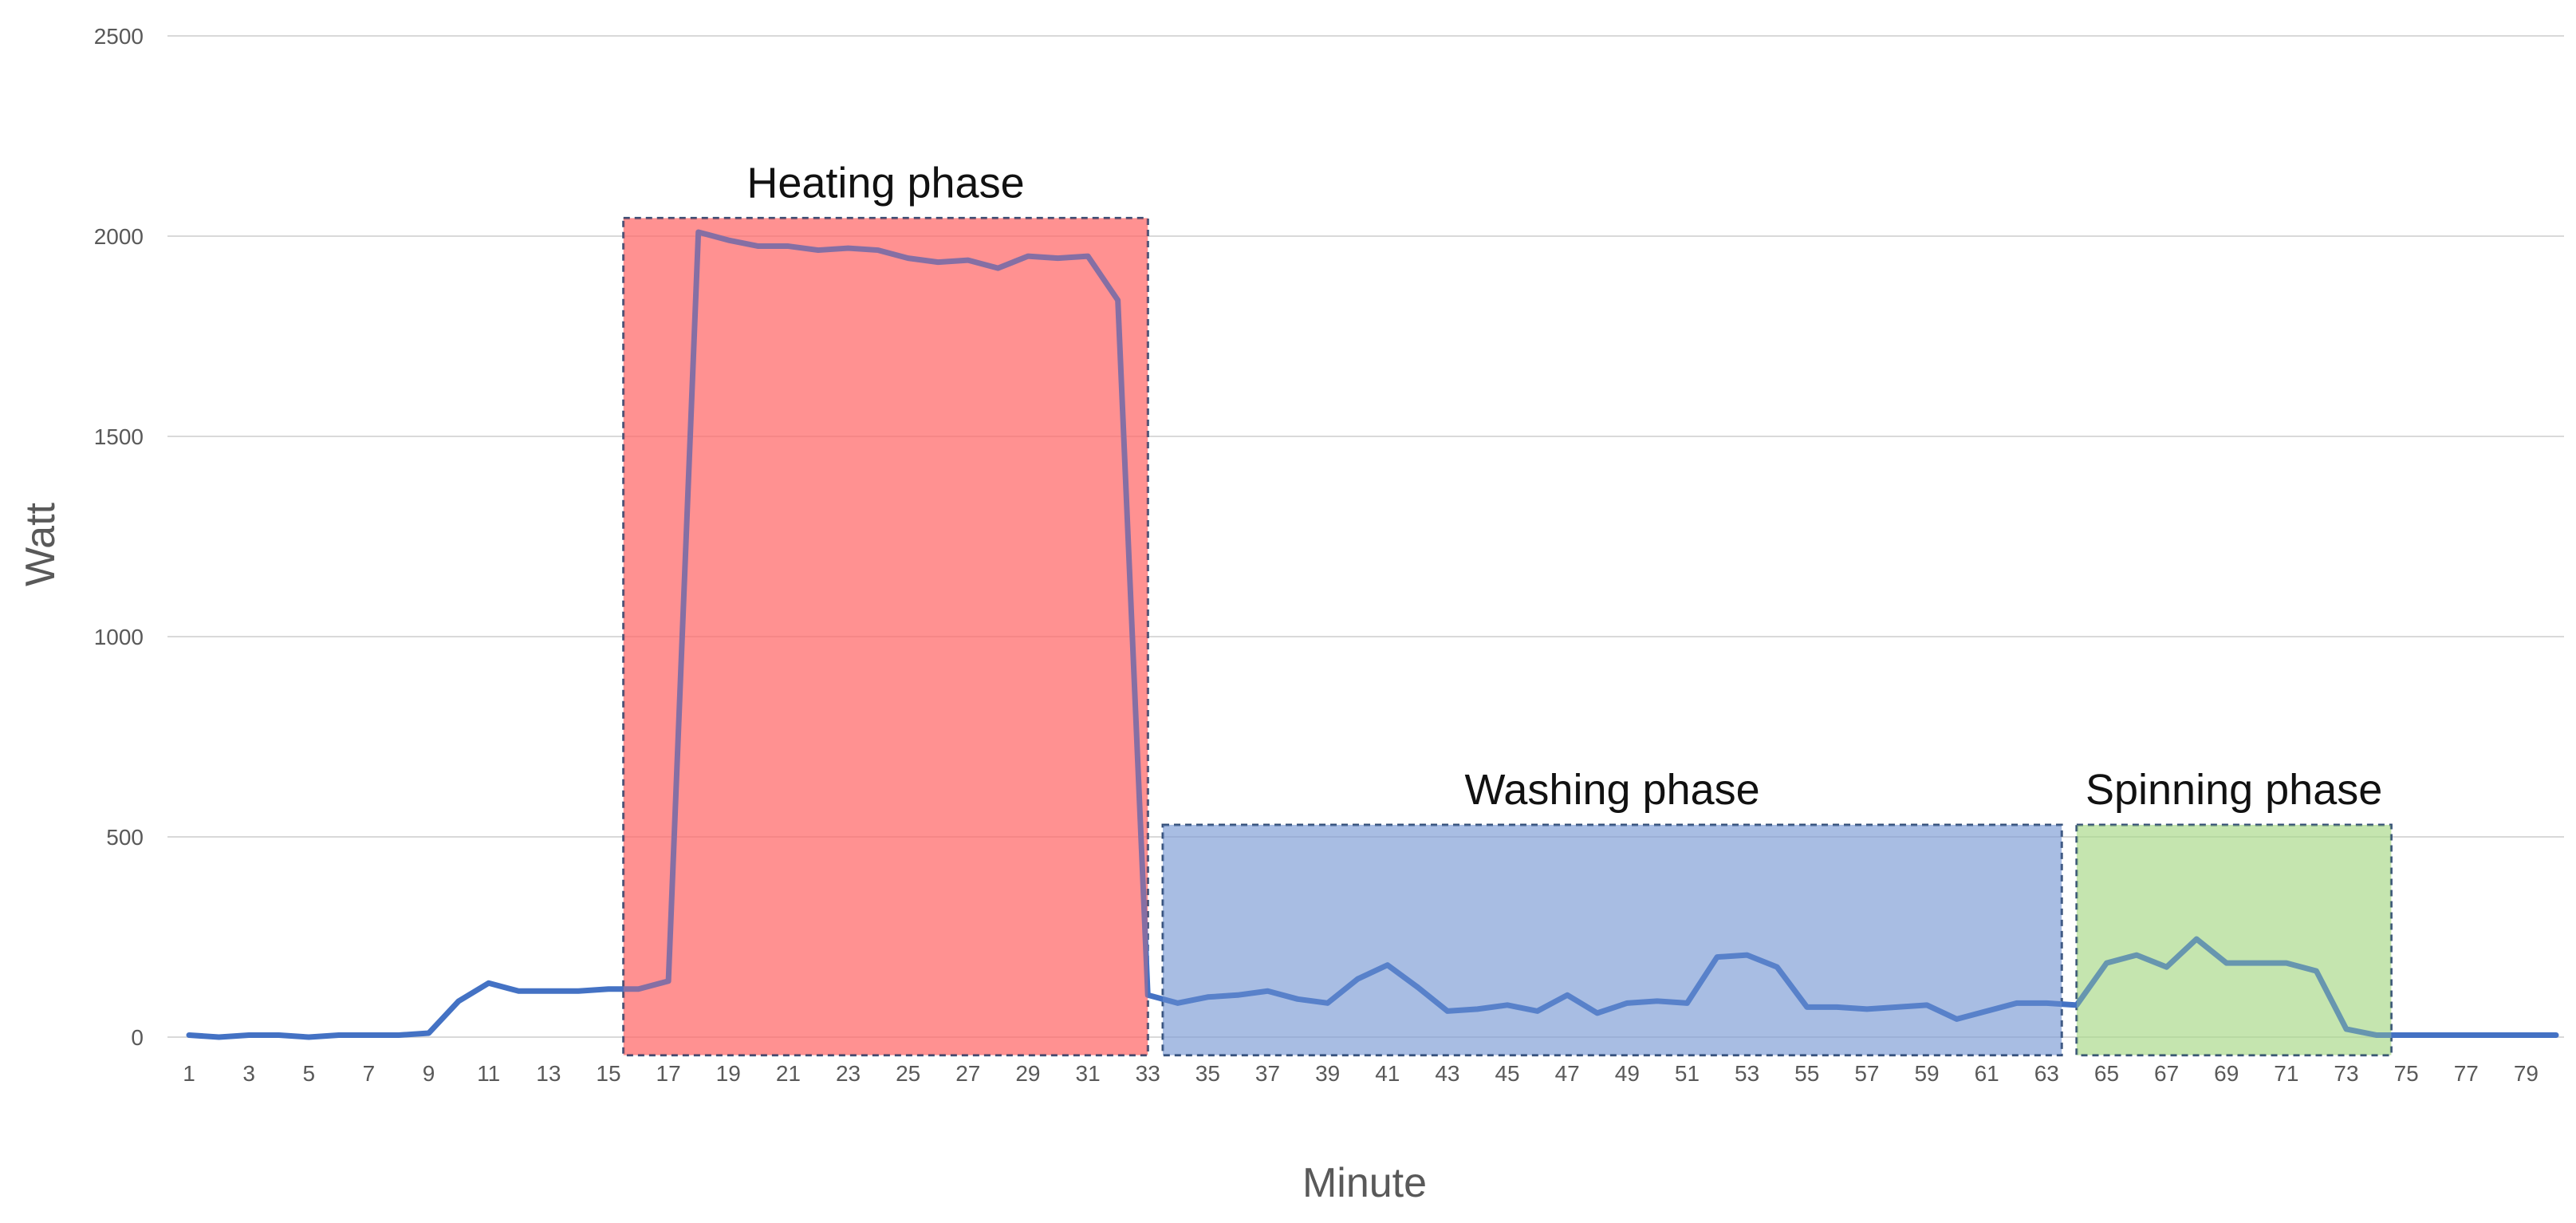  Describe the element at coordinates (848, 1073) in the screenshot. I see `x-tick-label: 23` at that location.